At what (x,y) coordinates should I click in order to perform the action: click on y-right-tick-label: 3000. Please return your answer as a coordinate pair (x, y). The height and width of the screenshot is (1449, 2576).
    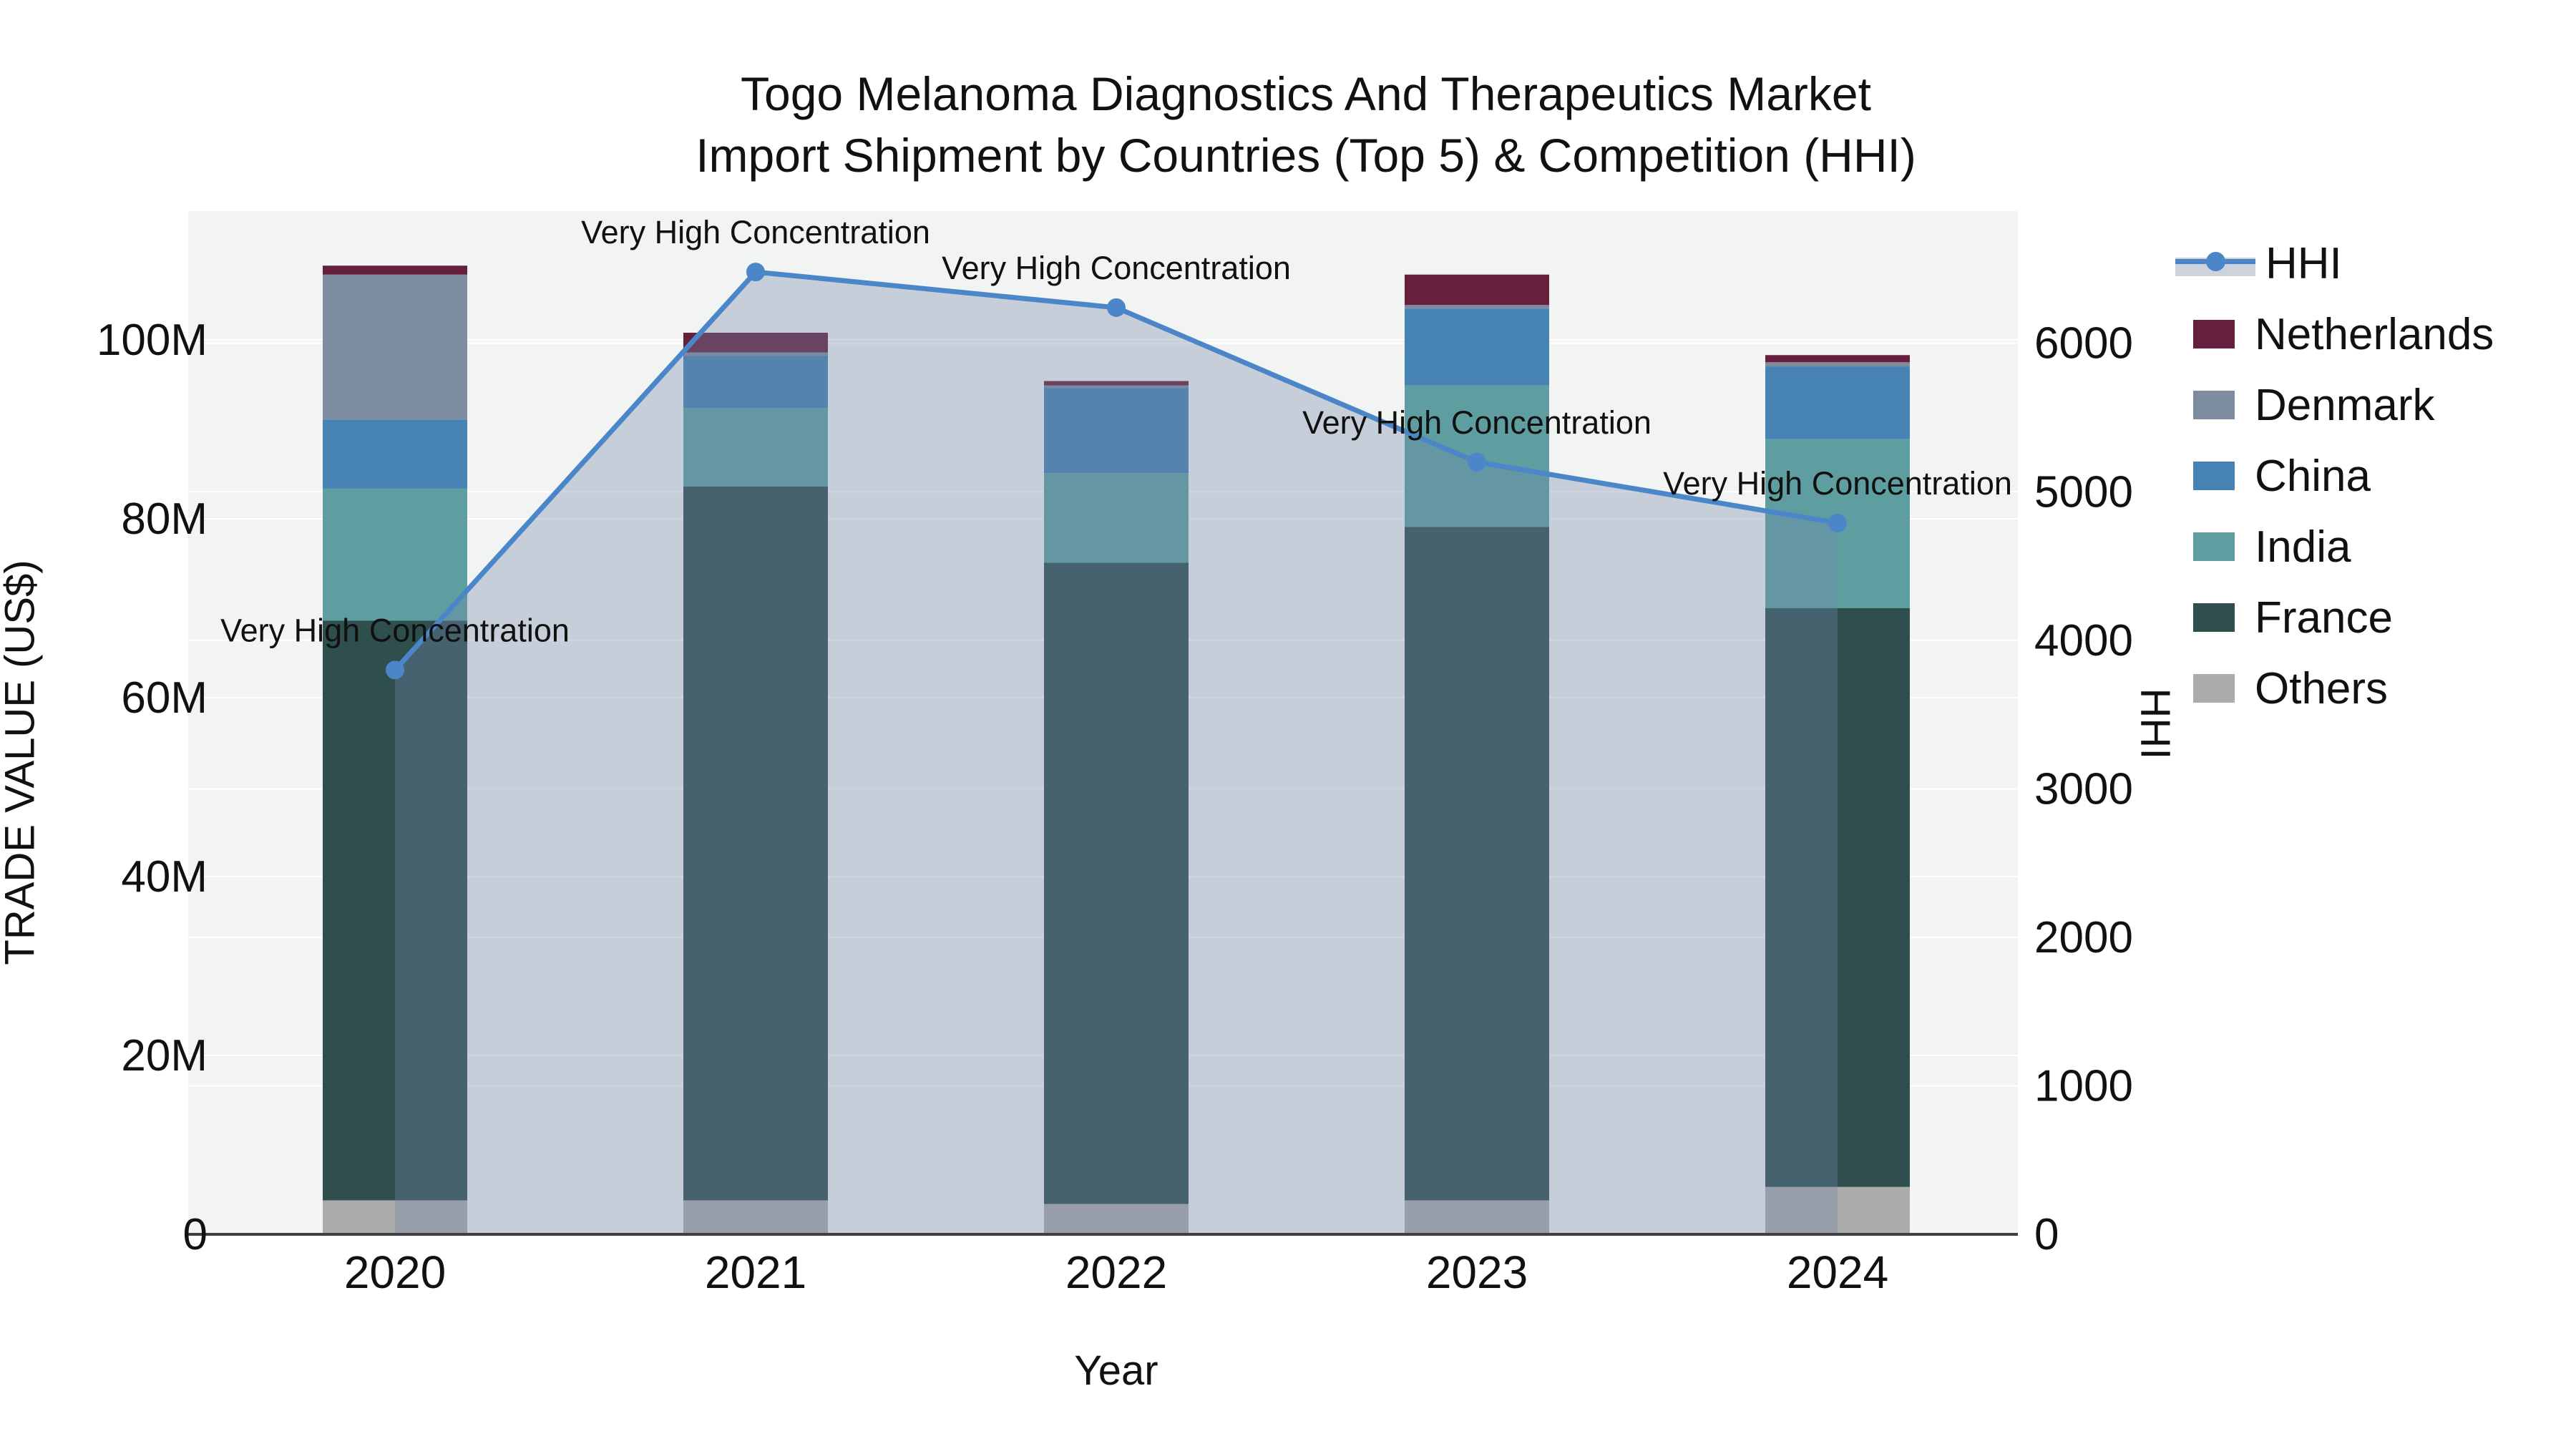
    Looking at the image, I should click on (2083, 789).